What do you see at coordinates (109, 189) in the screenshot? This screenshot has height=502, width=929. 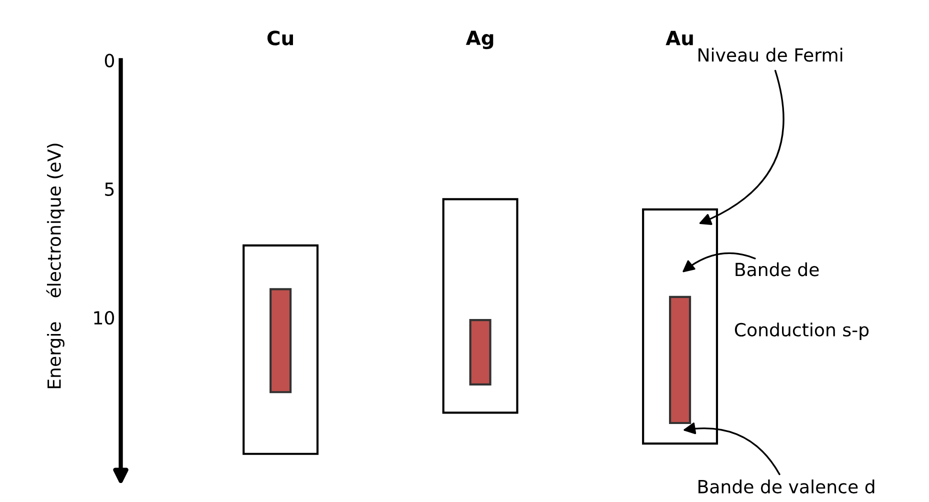 I see `y-tick-label: 5` at bounding box center [109, 189].